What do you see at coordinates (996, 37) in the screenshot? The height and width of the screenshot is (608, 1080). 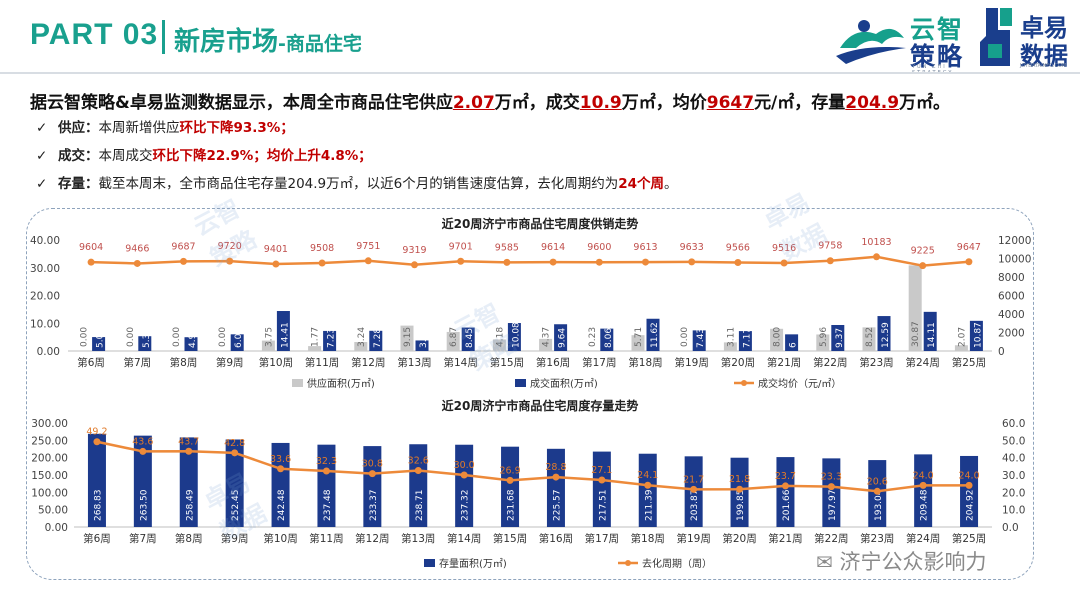 I see `zhuoyi-mark-icon` at bounding box center [996, 37].